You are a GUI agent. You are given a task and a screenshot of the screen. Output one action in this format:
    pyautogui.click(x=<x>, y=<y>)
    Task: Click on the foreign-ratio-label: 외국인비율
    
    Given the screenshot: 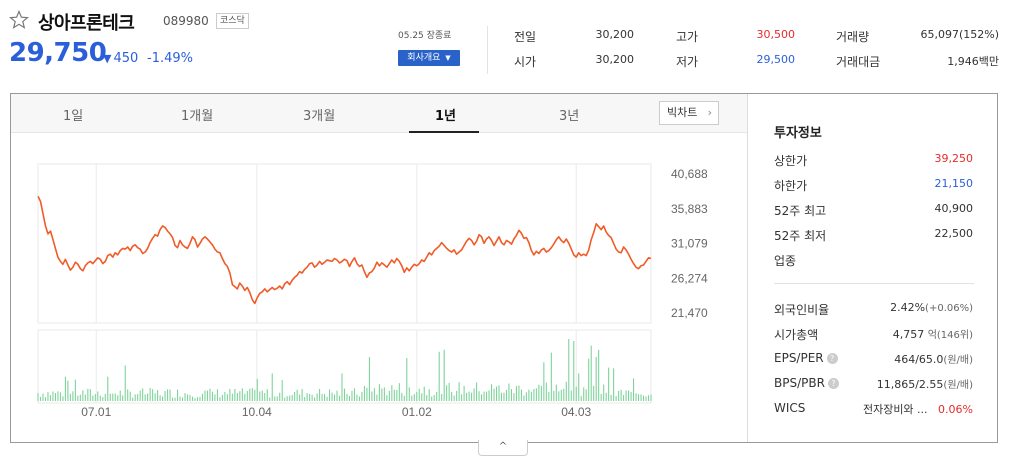 What is the action you would take?
    pyautogui.click(x=802, y=310)
    